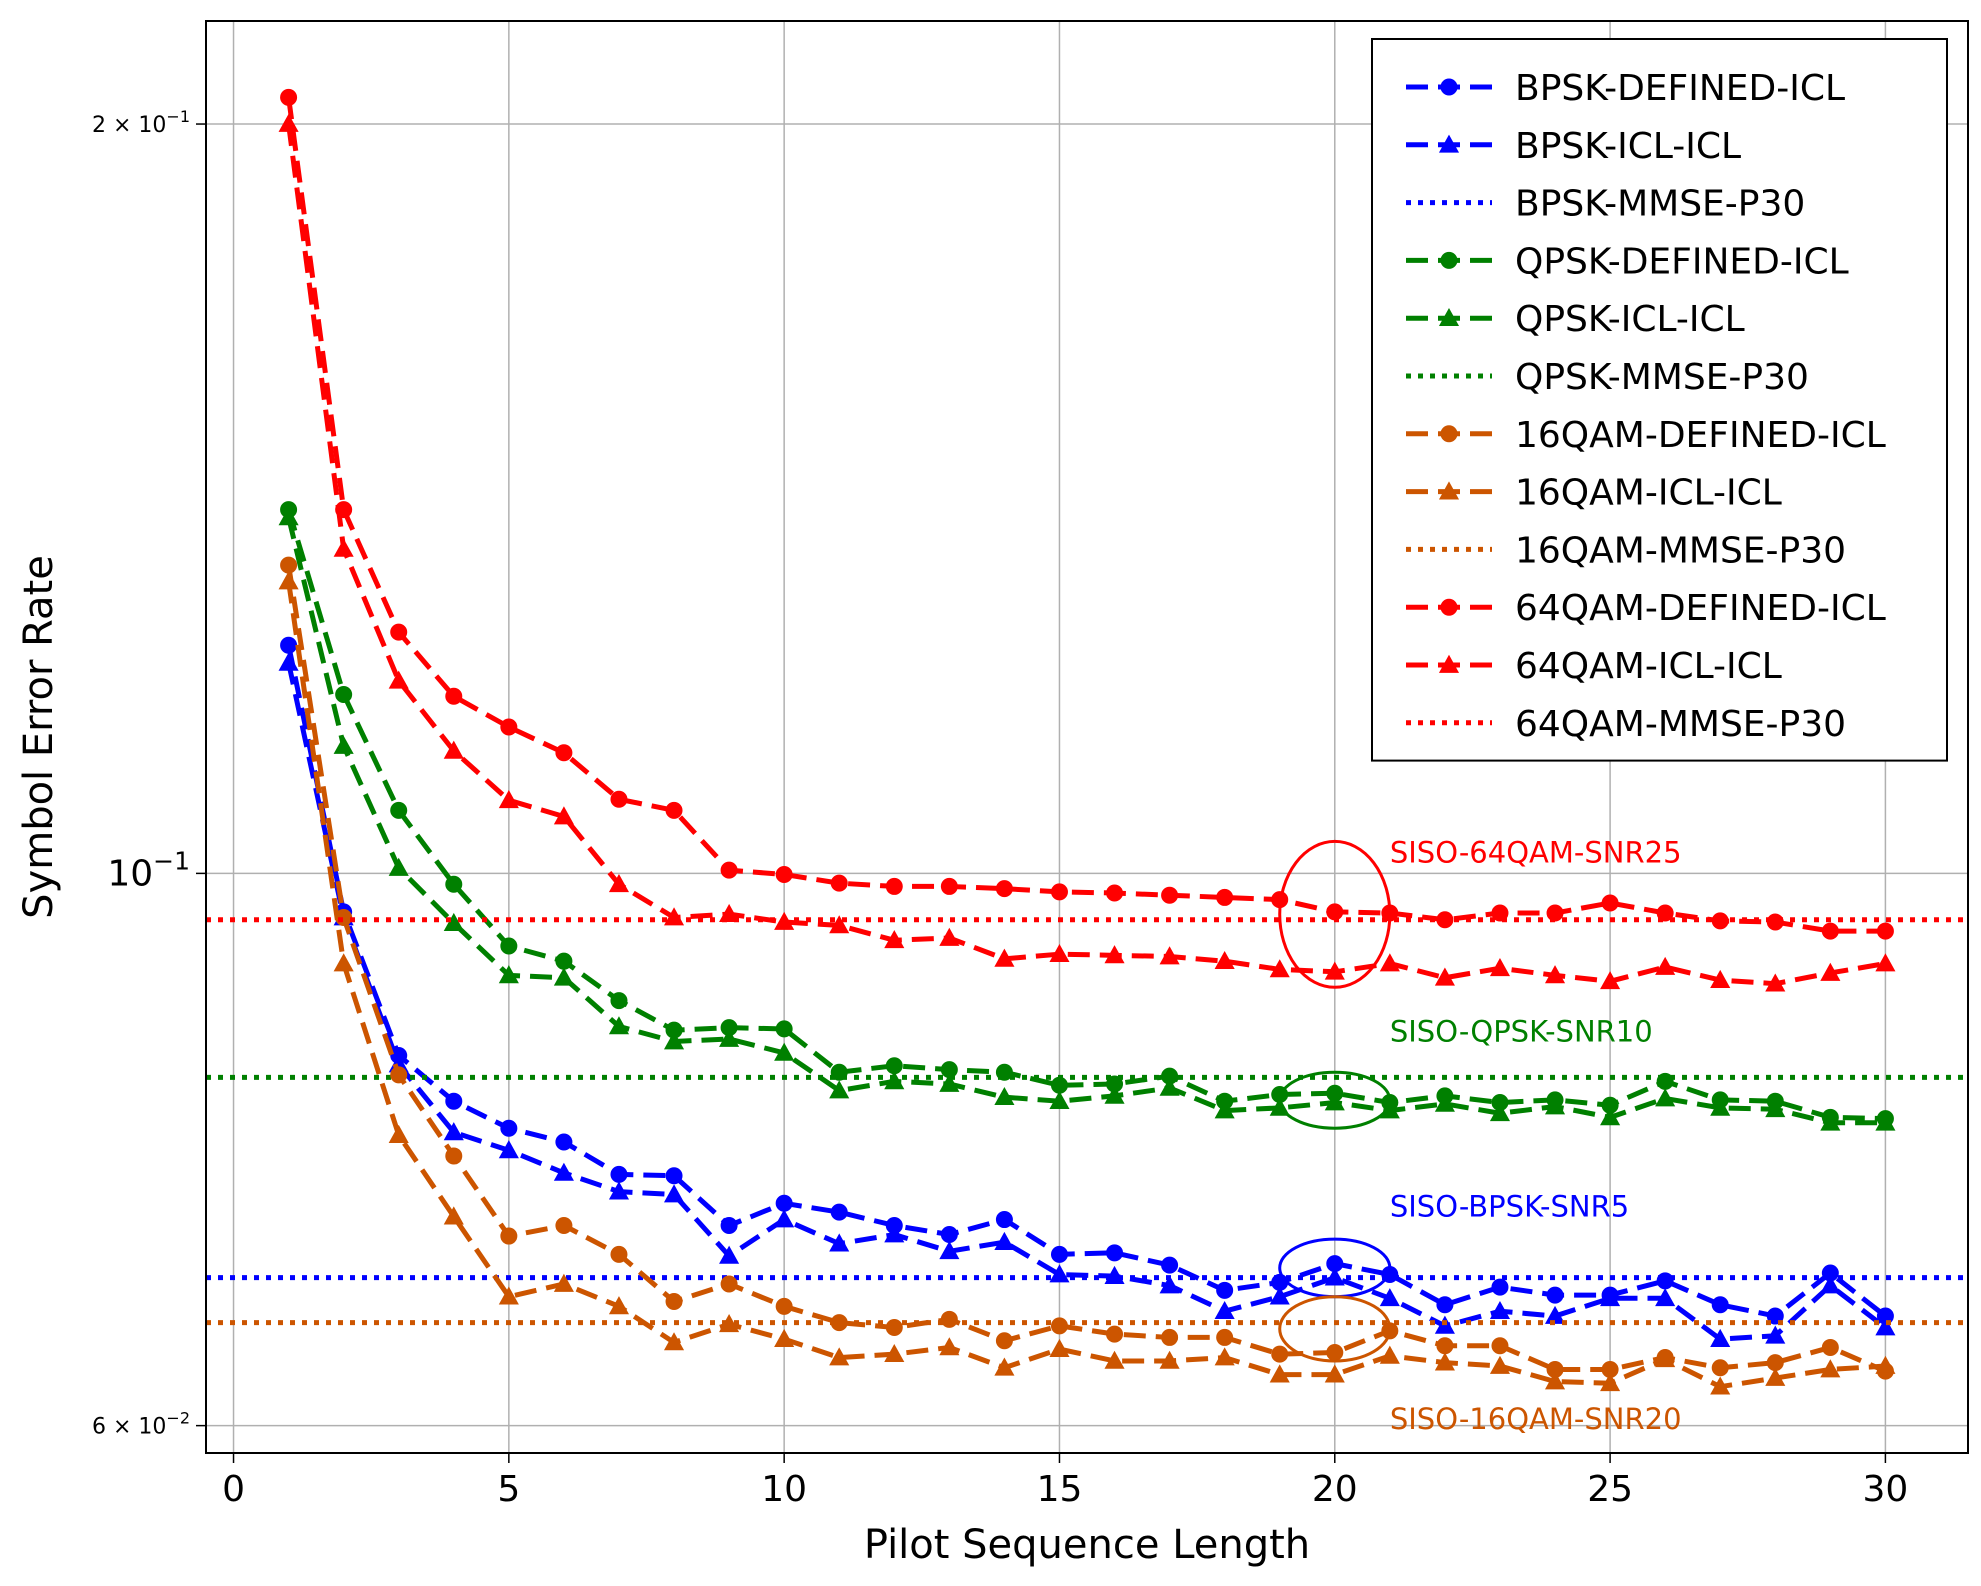 The height and width of the screenshot is (1586, 1981). I want to click on y-tick-label: 2 × 10⁻¹, so click(141, 122).